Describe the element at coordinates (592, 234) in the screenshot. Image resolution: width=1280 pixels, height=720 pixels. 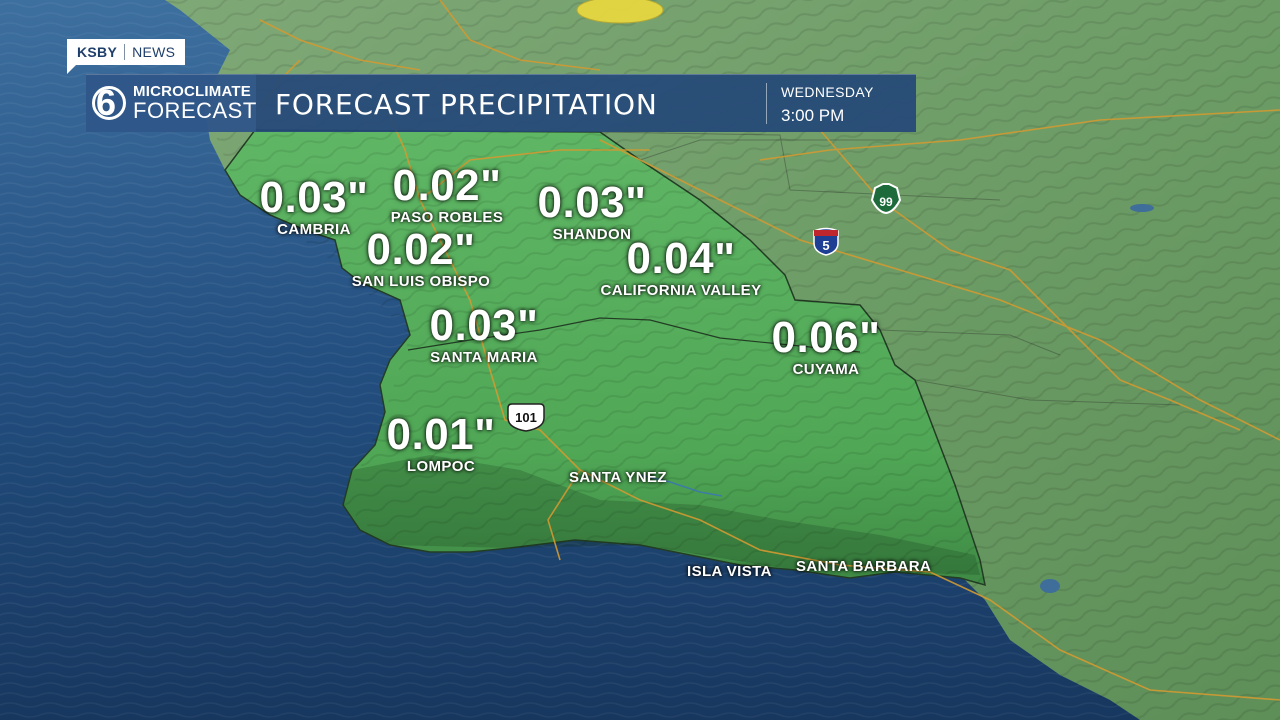
I see `location-label: SHANDON` at that location.